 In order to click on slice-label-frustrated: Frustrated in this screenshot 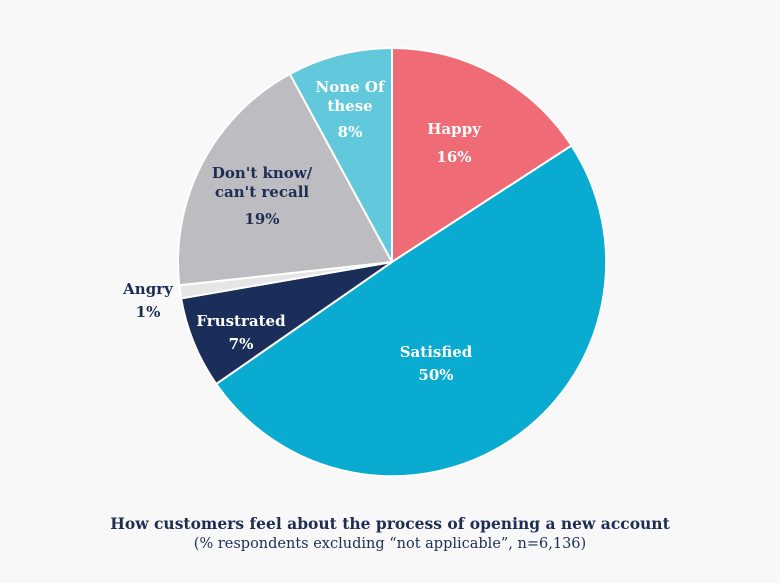, I will do `click(241, 321)`.